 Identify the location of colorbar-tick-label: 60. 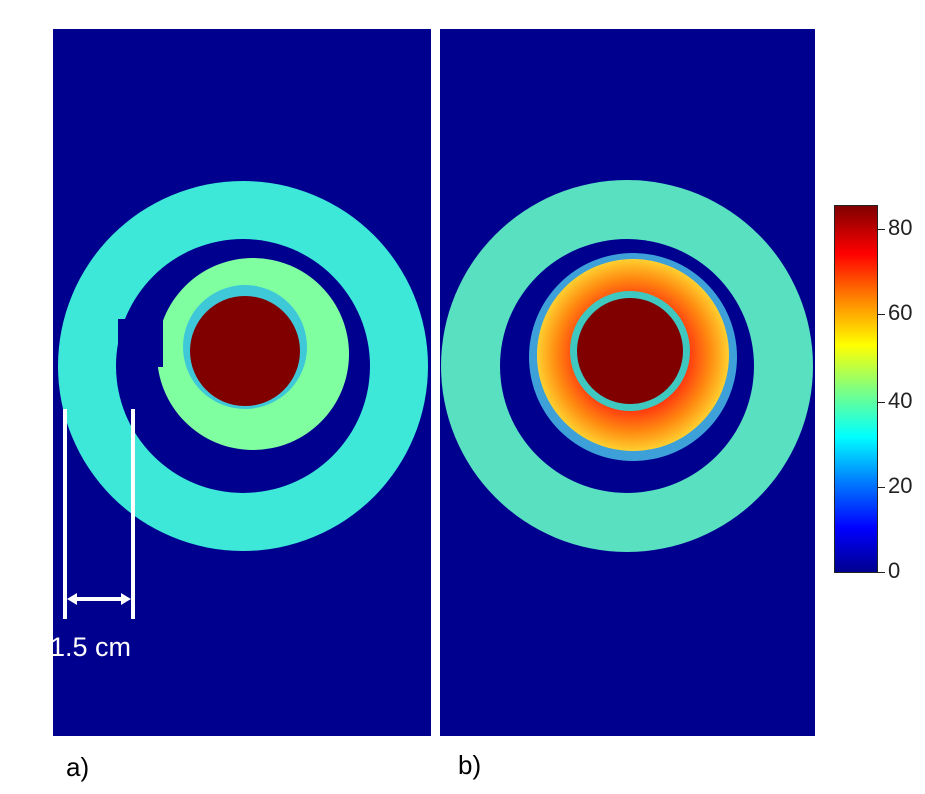
(900, 312).